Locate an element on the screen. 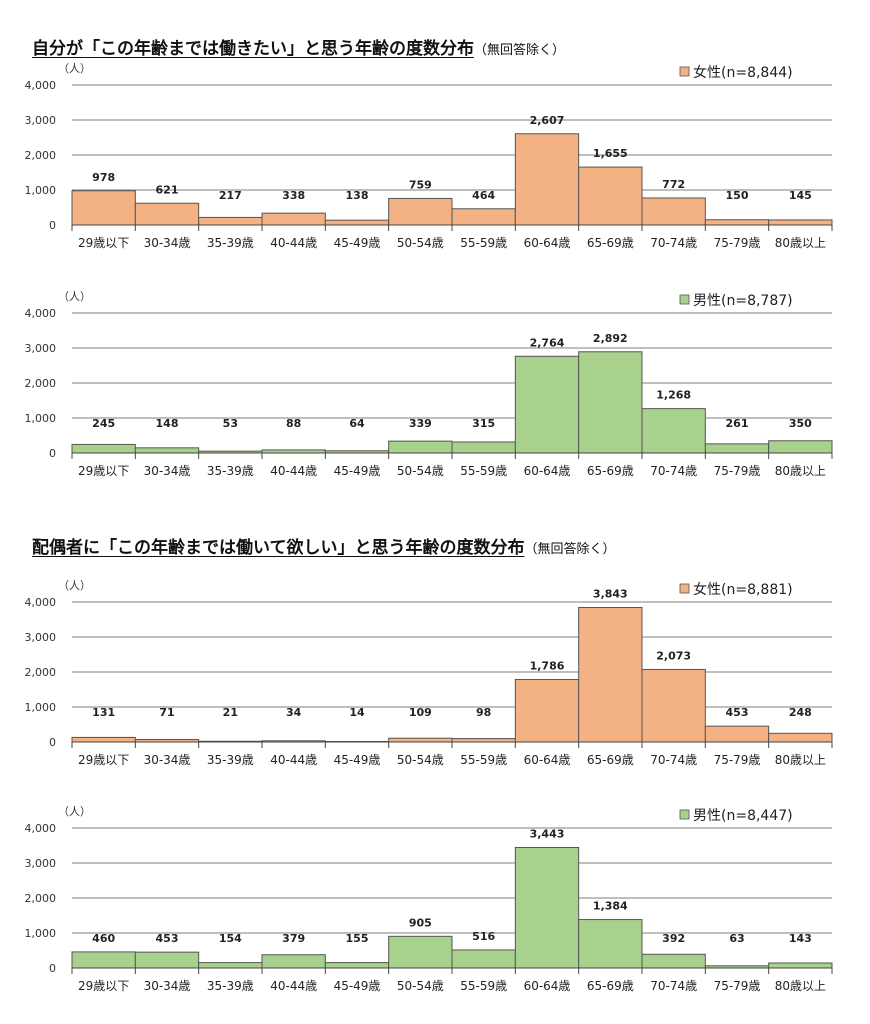  legend-label: 男性(n=8,447) is located at coordinates (743, 816).